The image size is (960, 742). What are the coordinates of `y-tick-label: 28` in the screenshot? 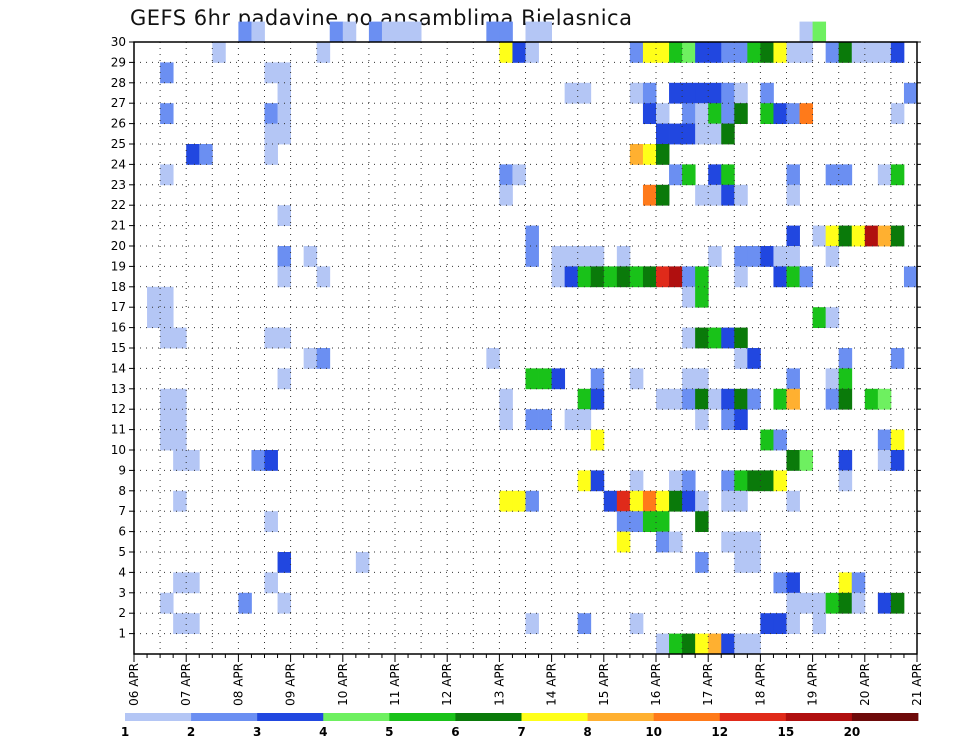 It's located at (118, 83).